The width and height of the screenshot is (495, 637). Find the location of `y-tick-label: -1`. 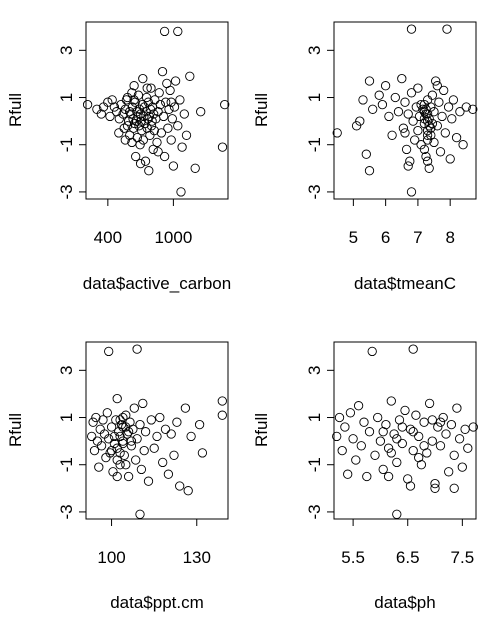

y-tick-label: -1 is located at coordinates (66, 464).